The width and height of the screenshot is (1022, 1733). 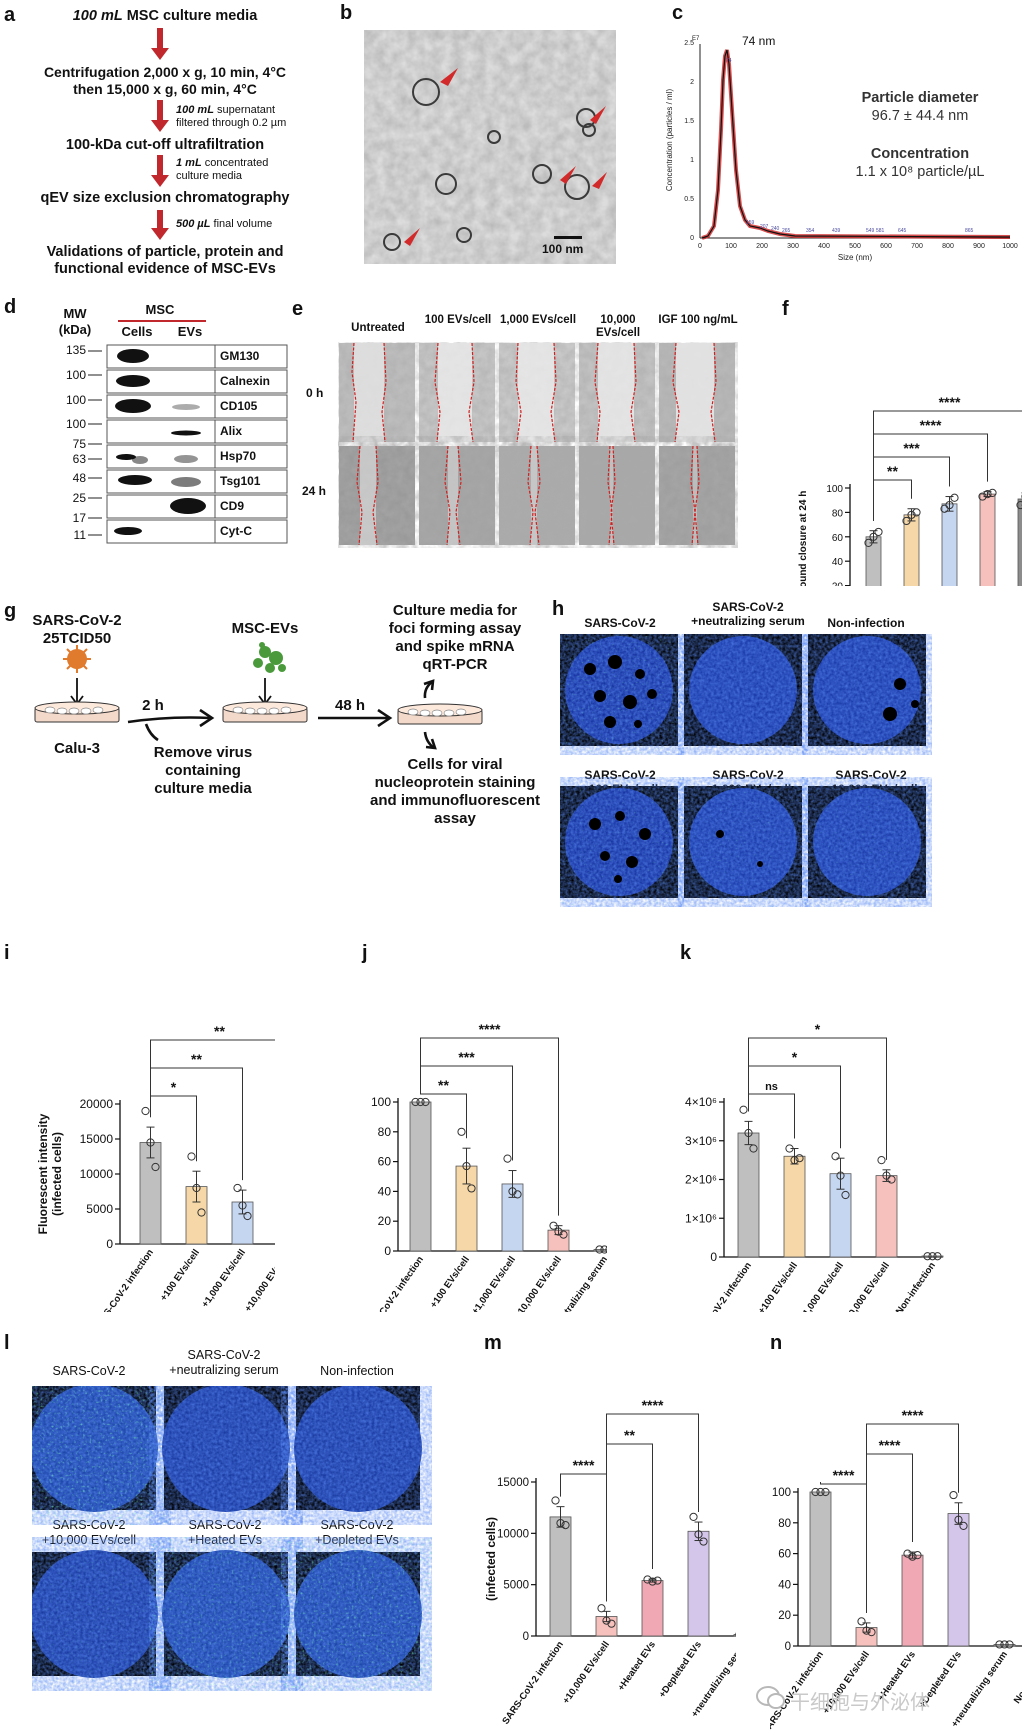 What do you see at coordinates (75, 329) in the screenshot?
I see `blot-kda-label: (kDa)` at bounding box center [75, 329].